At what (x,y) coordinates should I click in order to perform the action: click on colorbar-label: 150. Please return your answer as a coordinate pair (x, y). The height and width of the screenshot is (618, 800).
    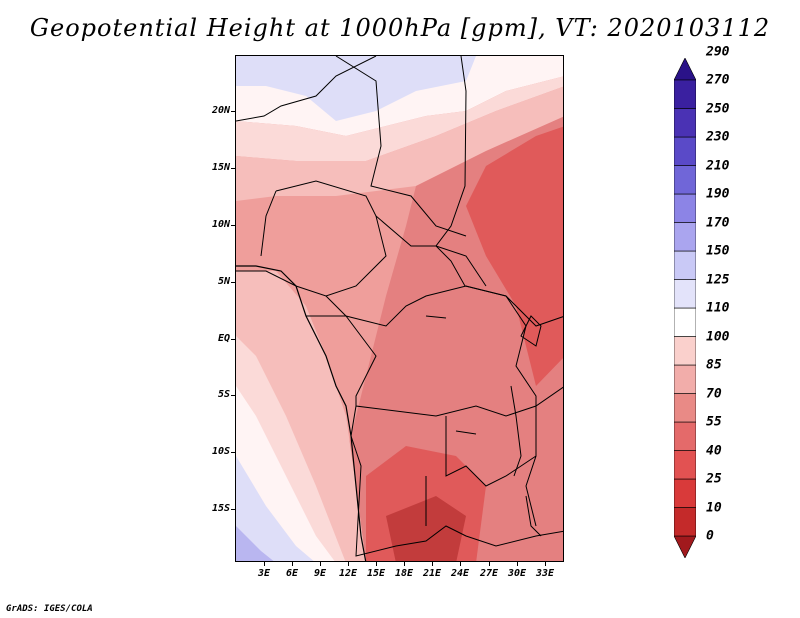
    Looking at the image, I should click on (718, 251).